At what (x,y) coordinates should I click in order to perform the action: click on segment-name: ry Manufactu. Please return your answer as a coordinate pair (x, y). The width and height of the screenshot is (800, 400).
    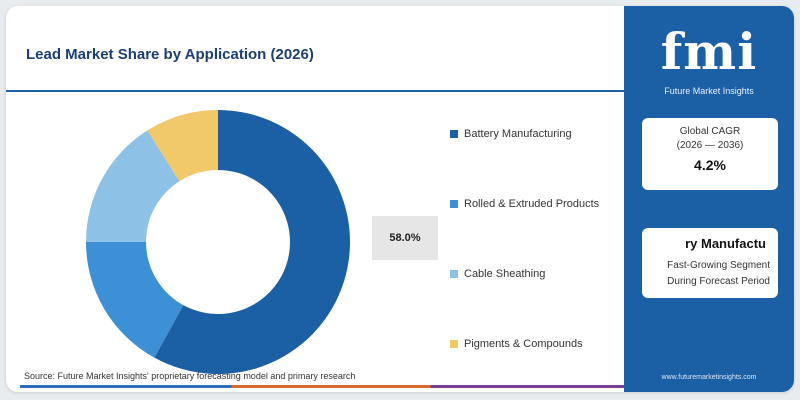
    Looking at the image, I should click on (725, 243).